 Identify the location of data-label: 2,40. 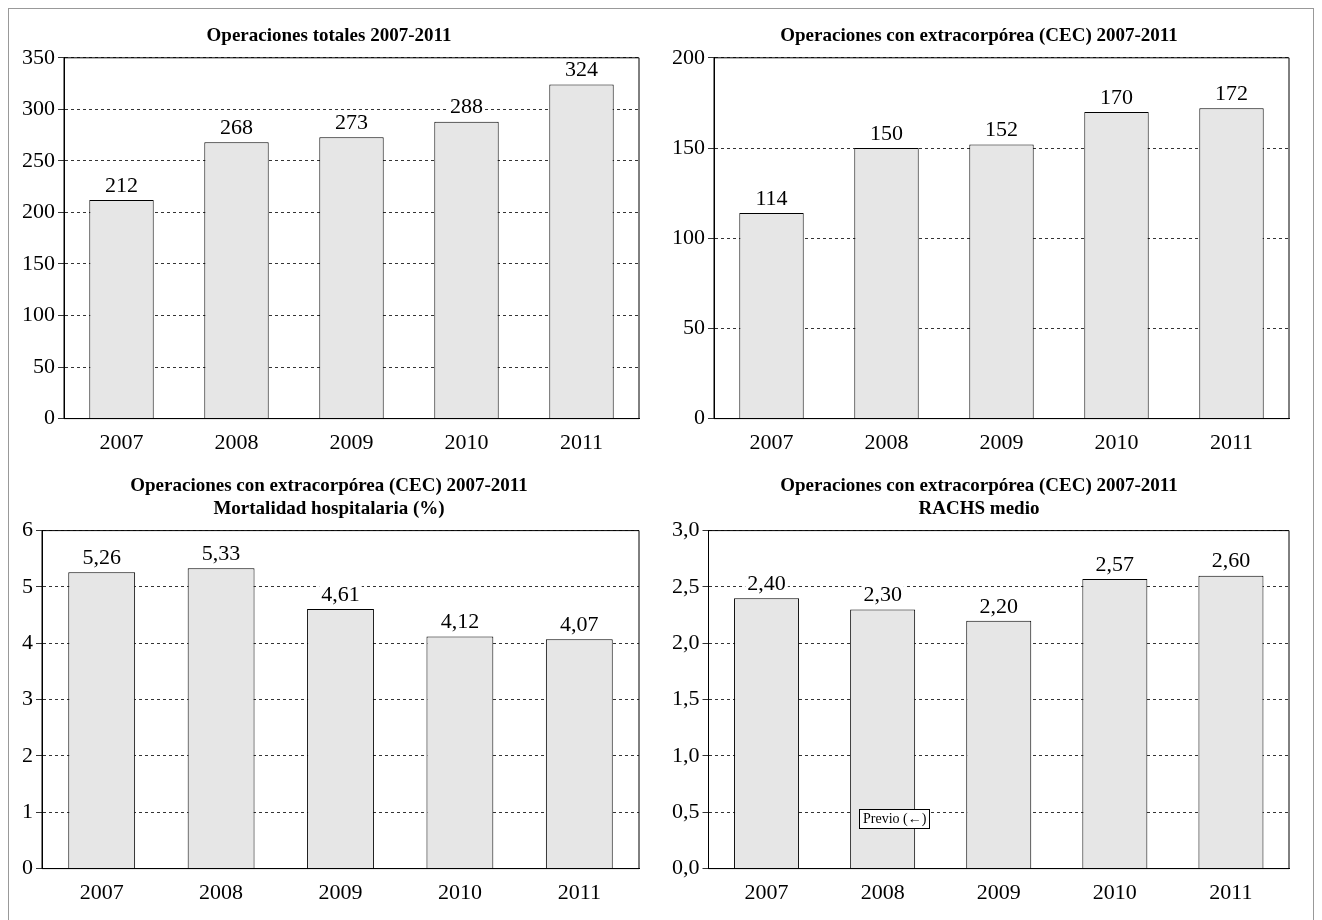
(766, 582).